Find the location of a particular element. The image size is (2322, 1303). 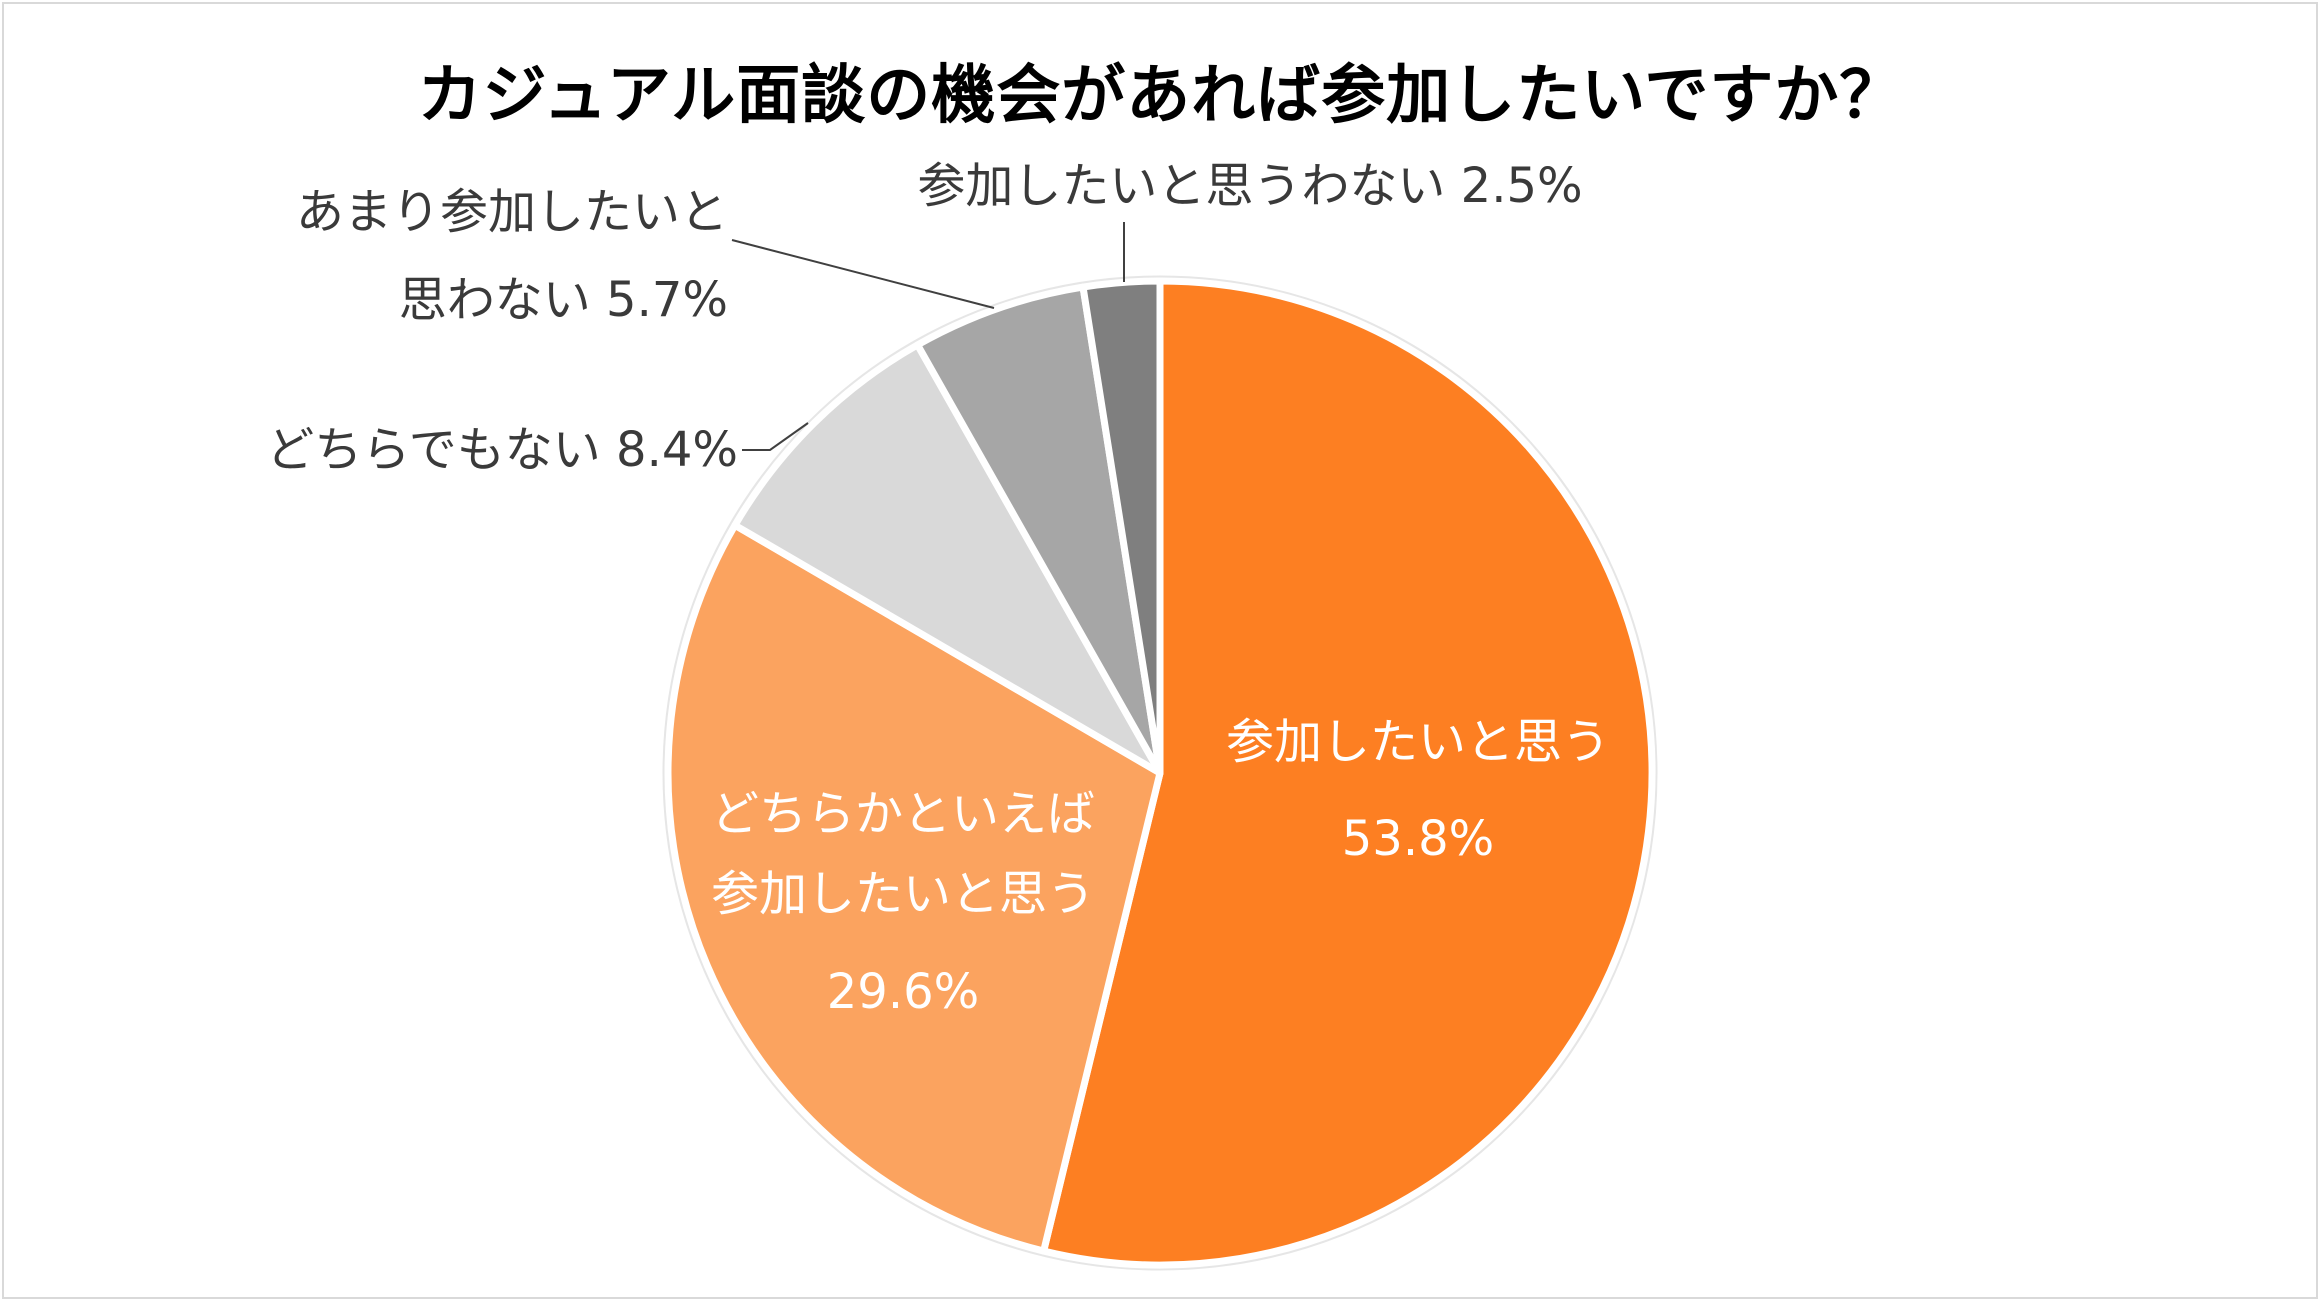

slice-label-5-line-1: 参加したいと思うわない 2.5% is located at coordinates (1249, 186).